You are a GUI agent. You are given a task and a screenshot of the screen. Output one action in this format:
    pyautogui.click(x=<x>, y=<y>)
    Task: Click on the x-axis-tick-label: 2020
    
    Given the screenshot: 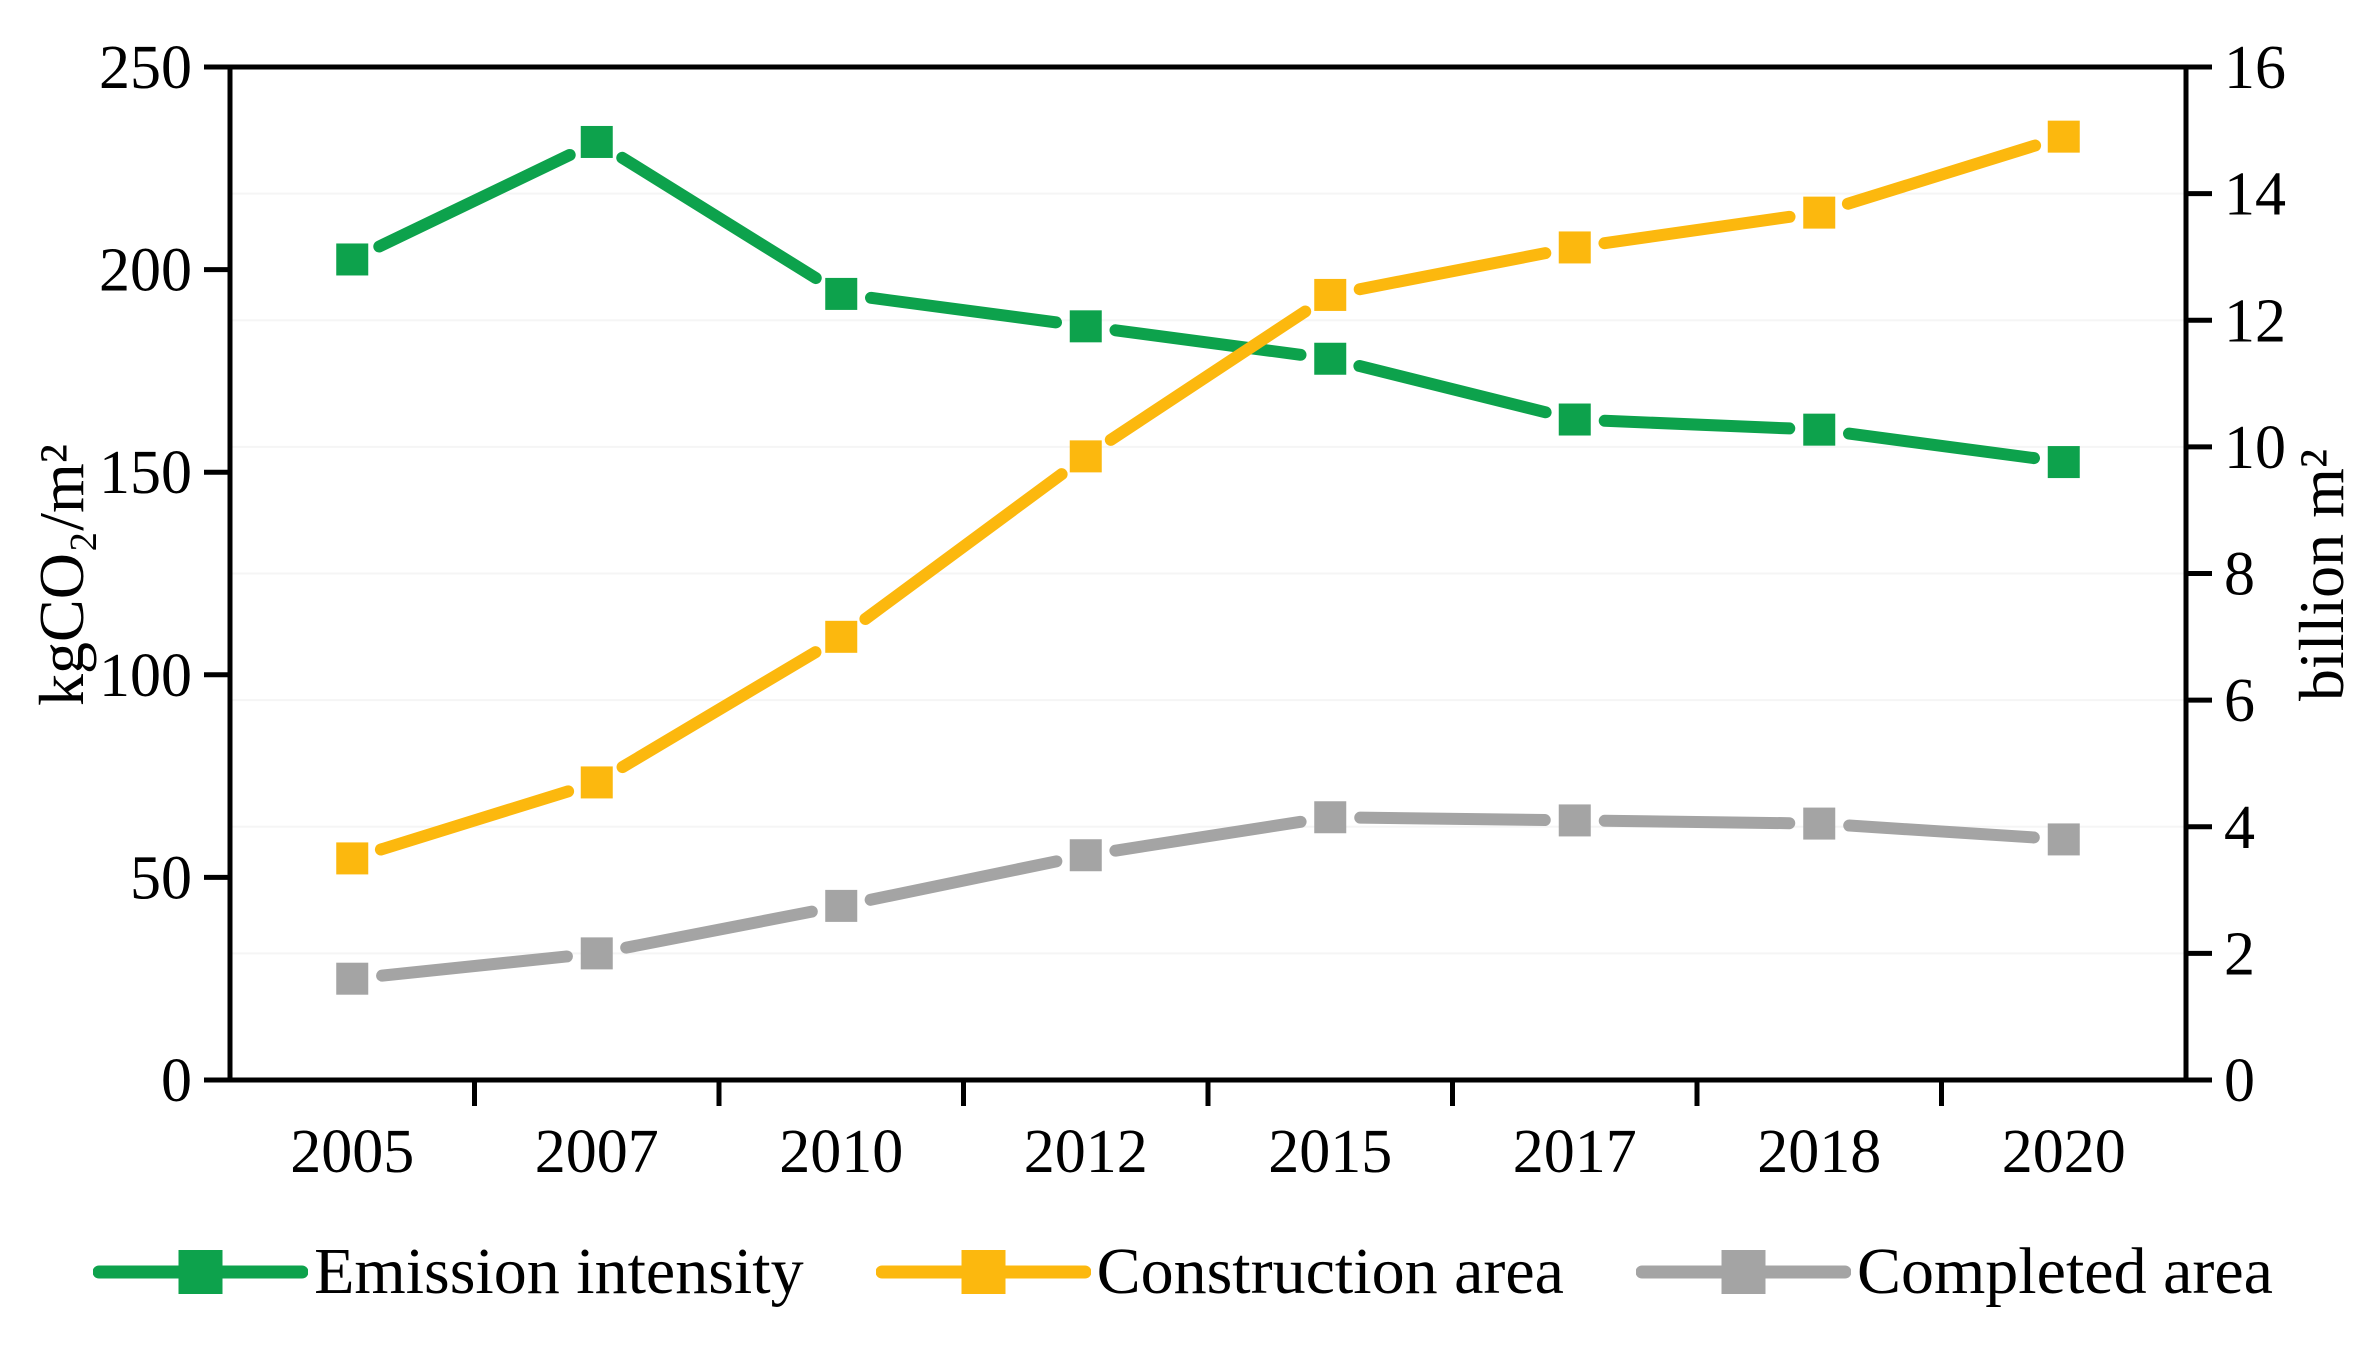 What is the action you would take?
    pyautogui.click(x=2064, y=1152)
    